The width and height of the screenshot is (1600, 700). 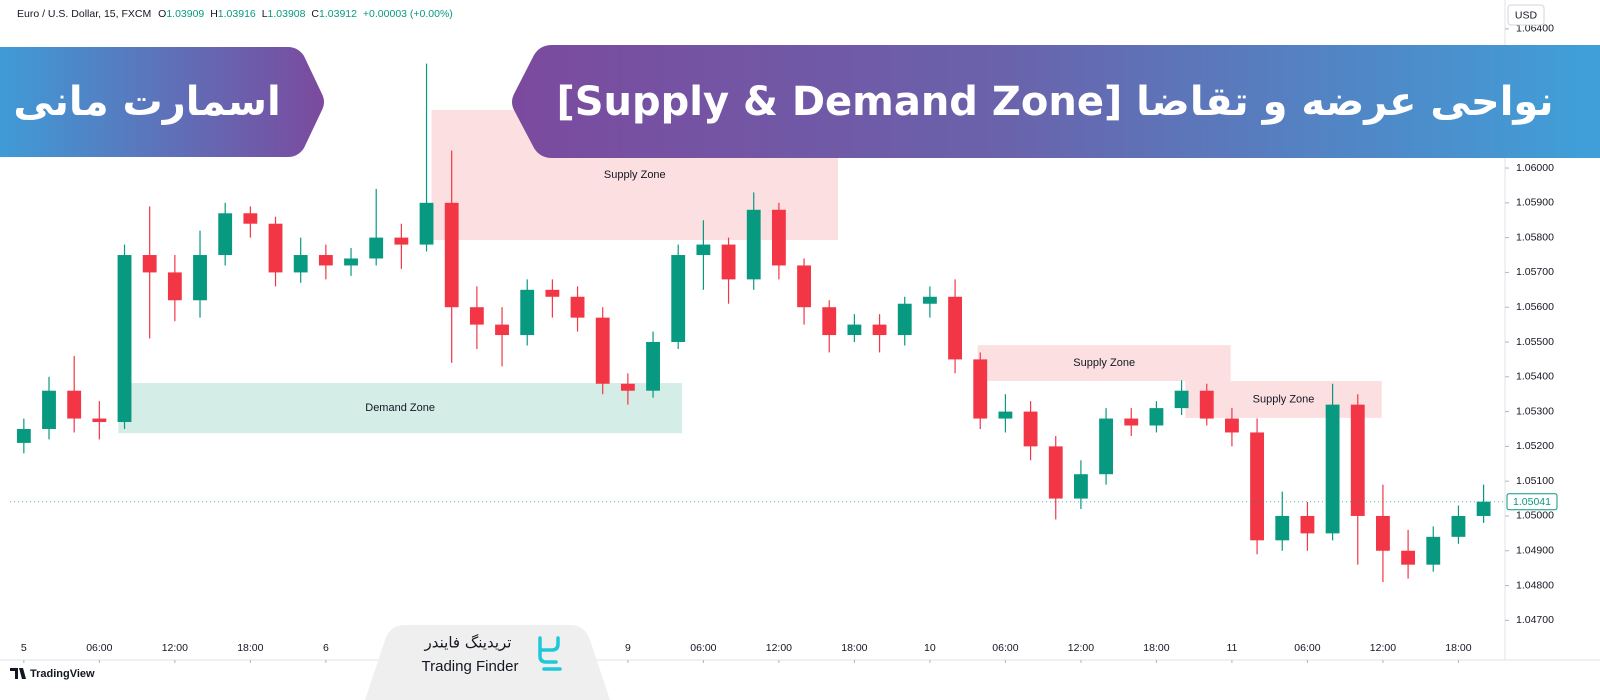 What do you see at coordinates (1535, 307) in the screenshot?
I see `y-tick-label: 1.05600` at bounding box center [1535, 307].